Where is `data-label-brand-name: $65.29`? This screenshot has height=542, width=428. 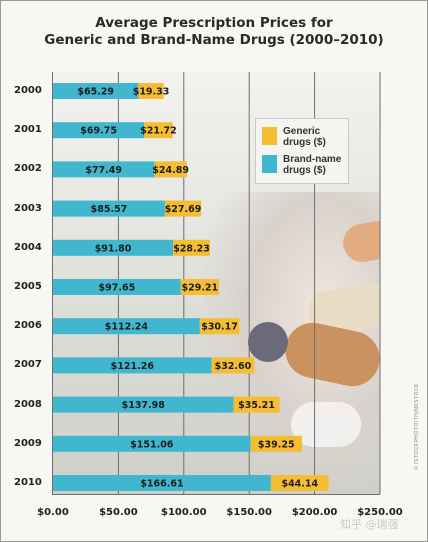 data-label-brand-name: $65.29 is located at coordinates (95, 92).